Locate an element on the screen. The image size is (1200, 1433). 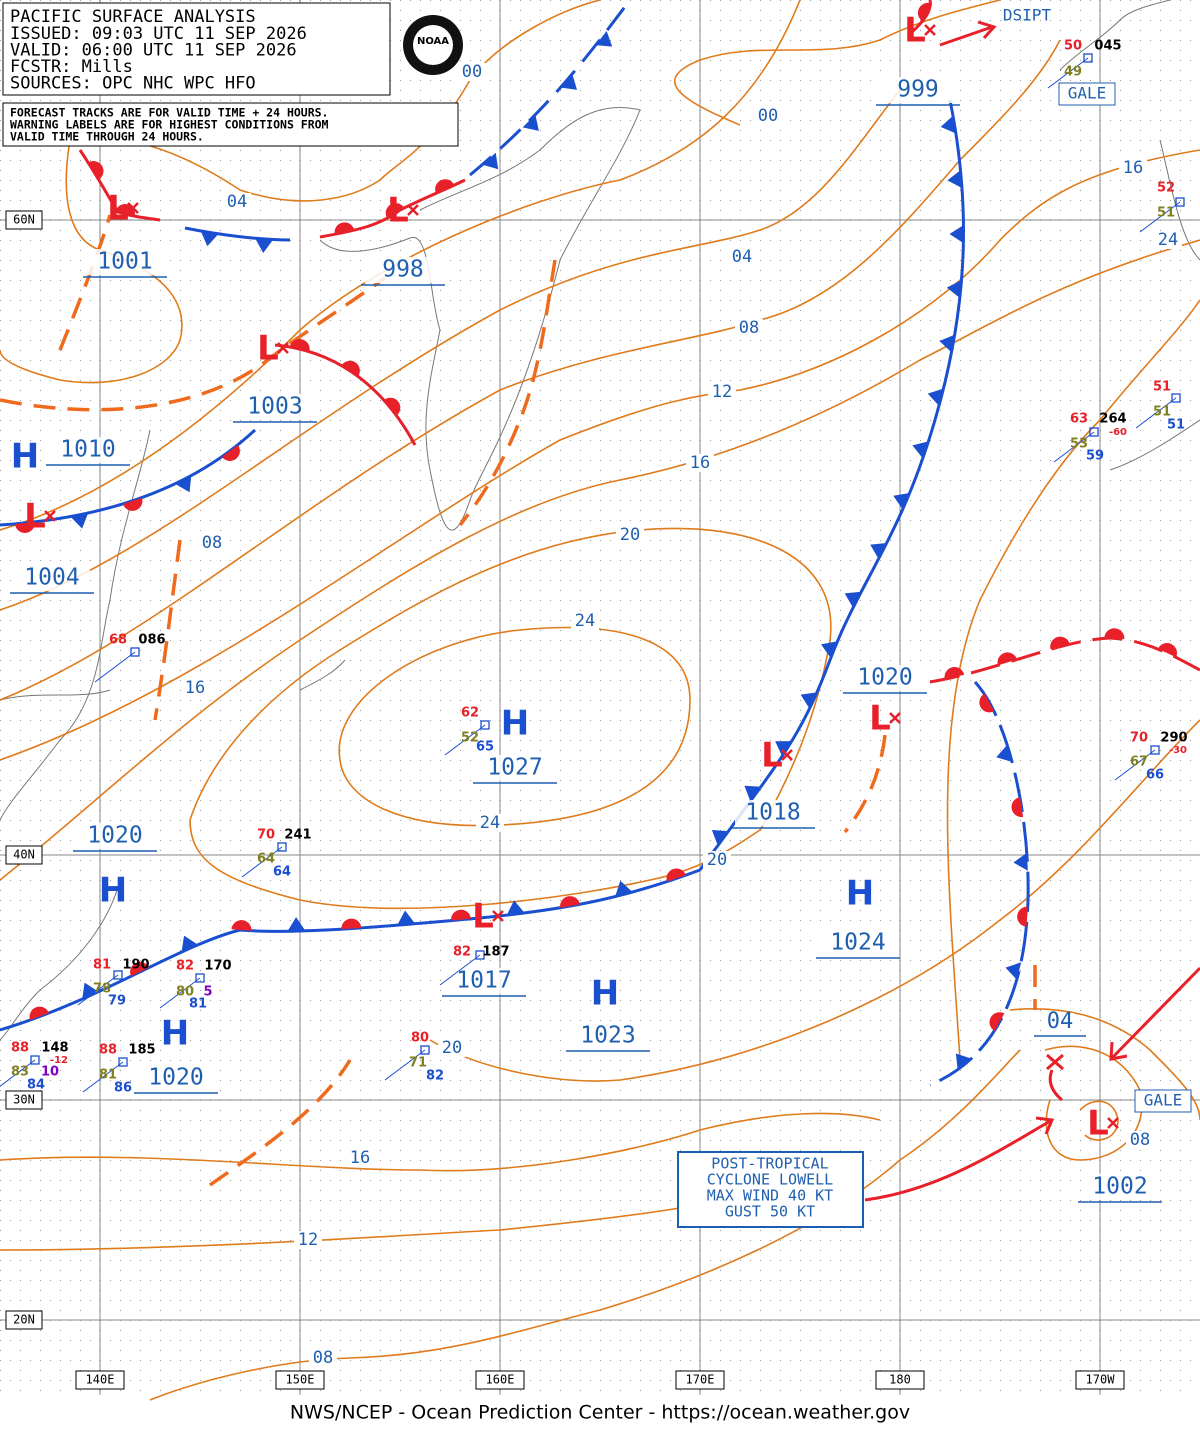
pressure-value: 1010 is located at coordinates (87, 450).